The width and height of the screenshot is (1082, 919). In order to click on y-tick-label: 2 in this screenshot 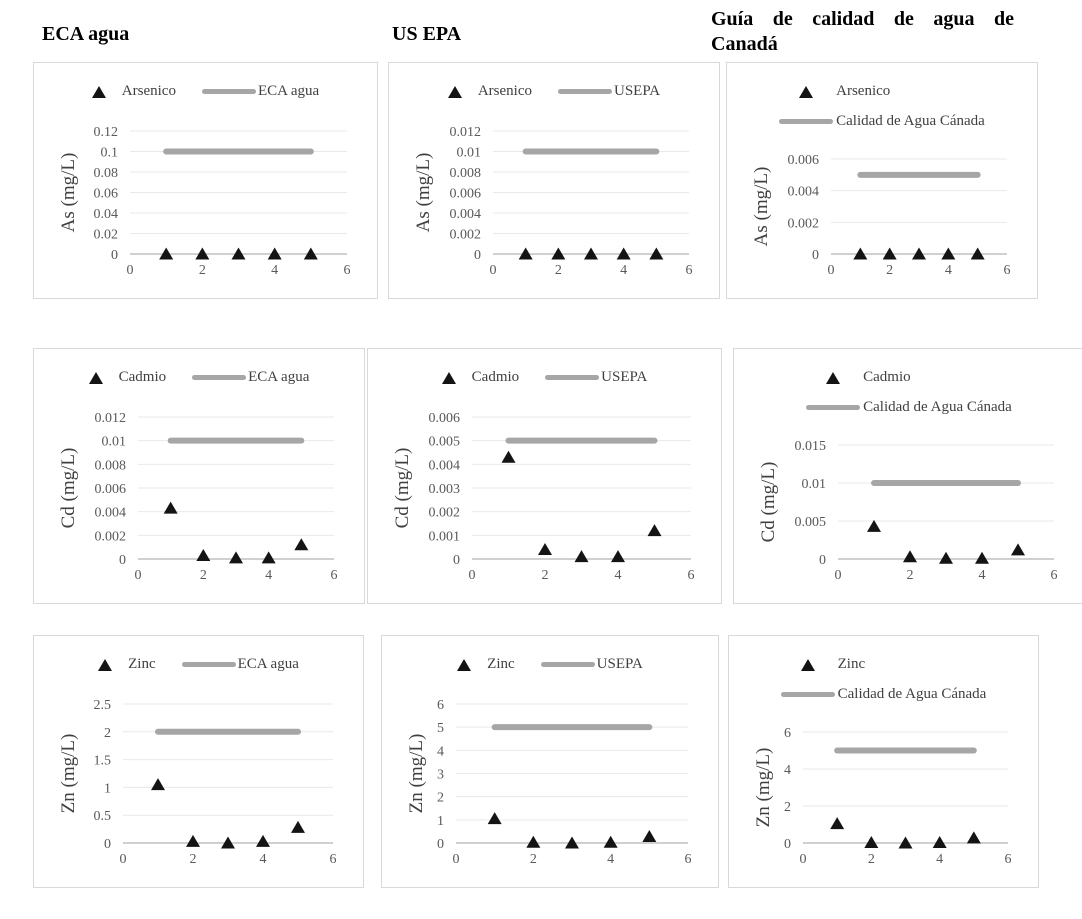, I will do `click(440, 798)`.